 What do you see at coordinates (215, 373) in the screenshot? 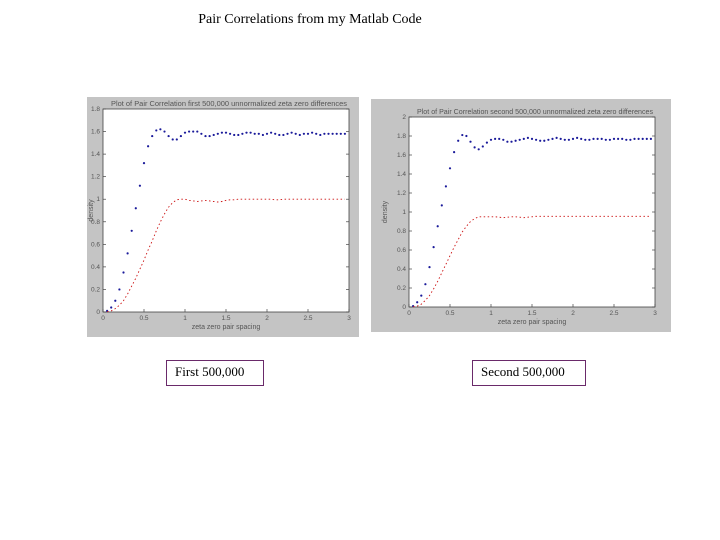
I see `caption-first-500000: First 500,000` at bounding box center [215, 373].